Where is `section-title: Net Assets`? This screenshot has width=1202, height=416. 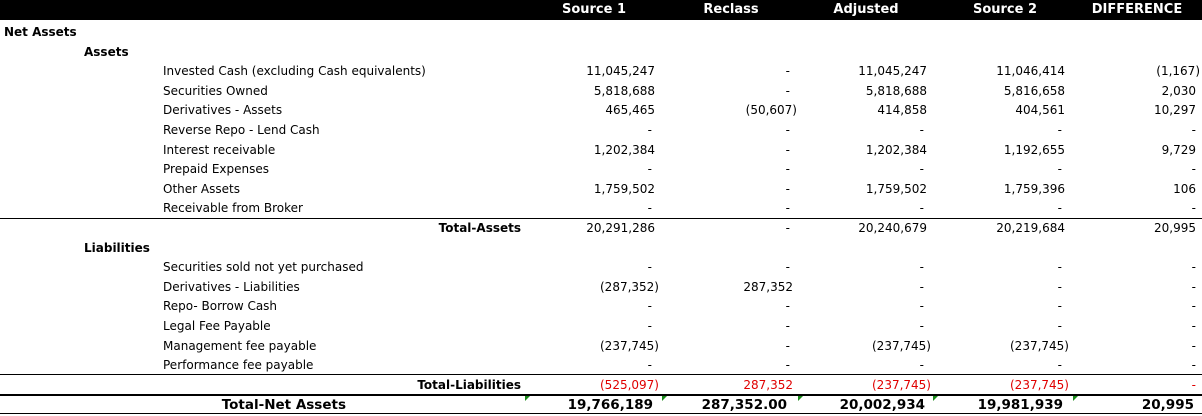 section-title: Net Assets is located at coordinates (40, 32).